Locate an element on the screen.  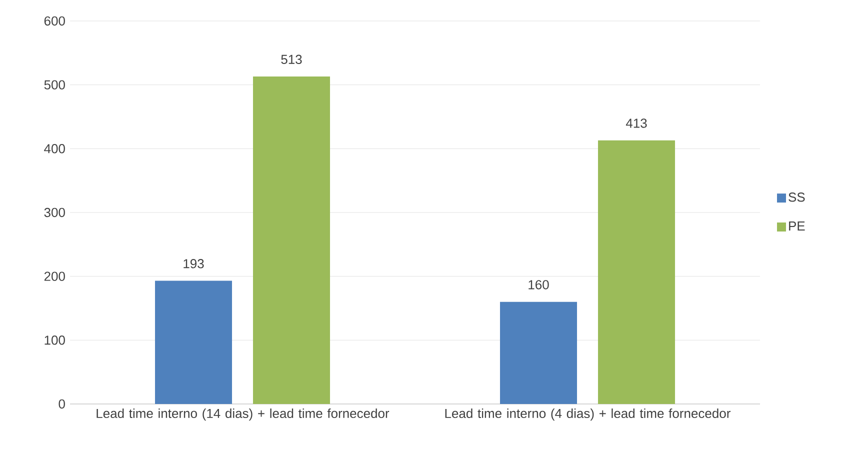
x-tick-label: Lead time interno (4 dias) + lead time fornecedor is located at coordinates (587, 414).